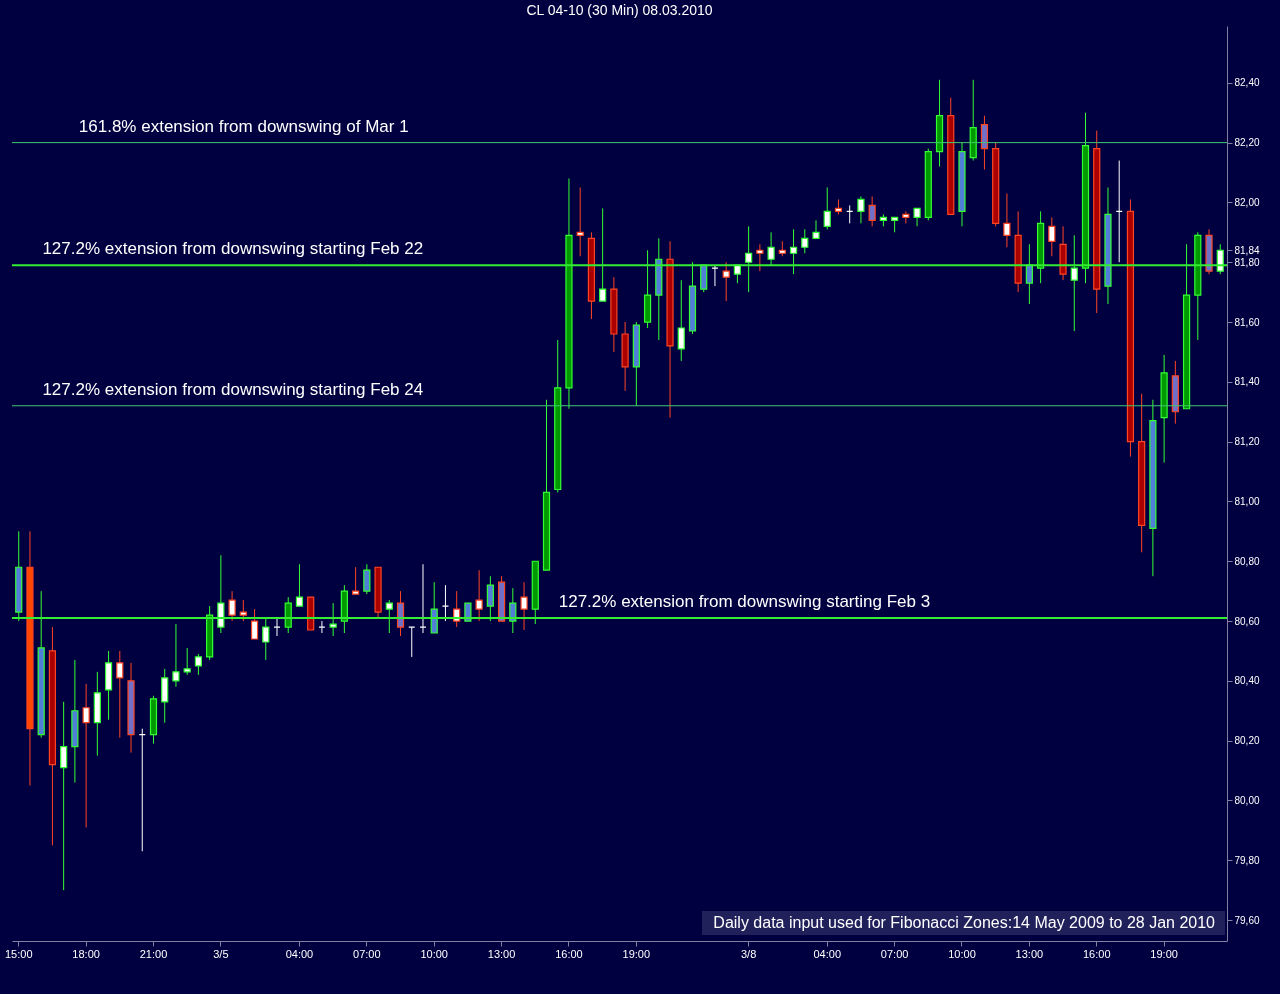  I want to click on y-tick-label: 81,20, so click(1247, 442).